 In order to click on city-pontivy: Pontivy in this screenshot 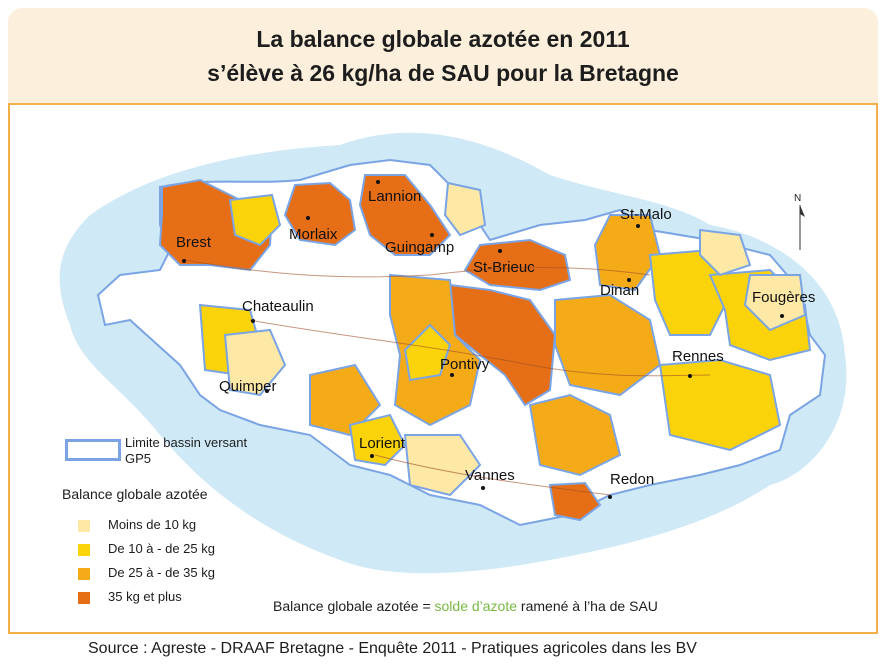, I will do `click(465, 364)`.